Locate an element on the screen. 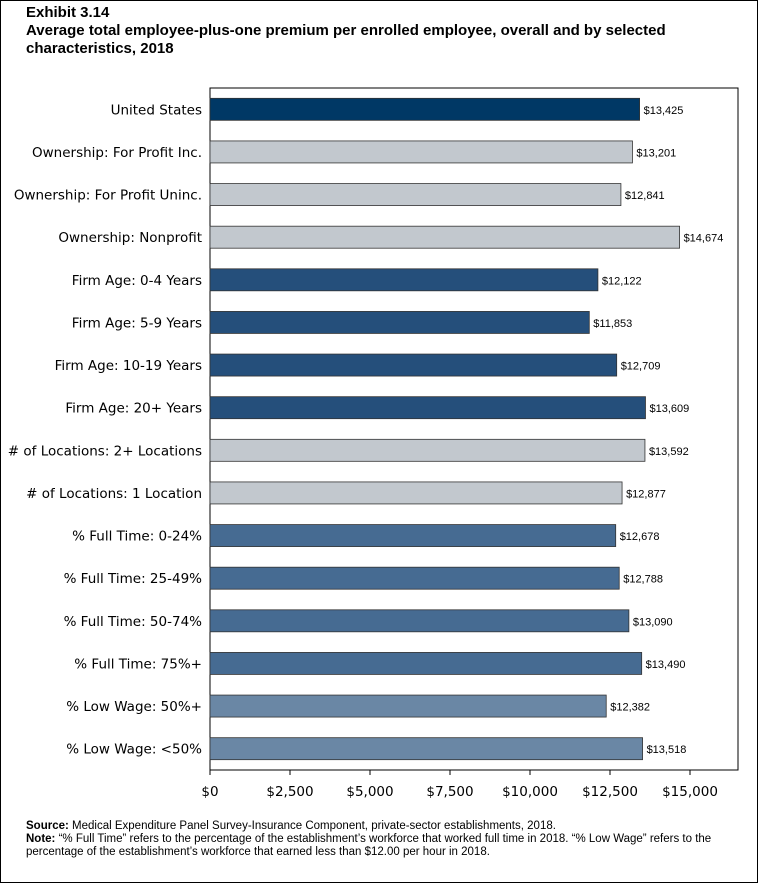 This screenshot has height=883, width=758. x-tick-label-4: $10,000 is located at coordinates (530, 792).